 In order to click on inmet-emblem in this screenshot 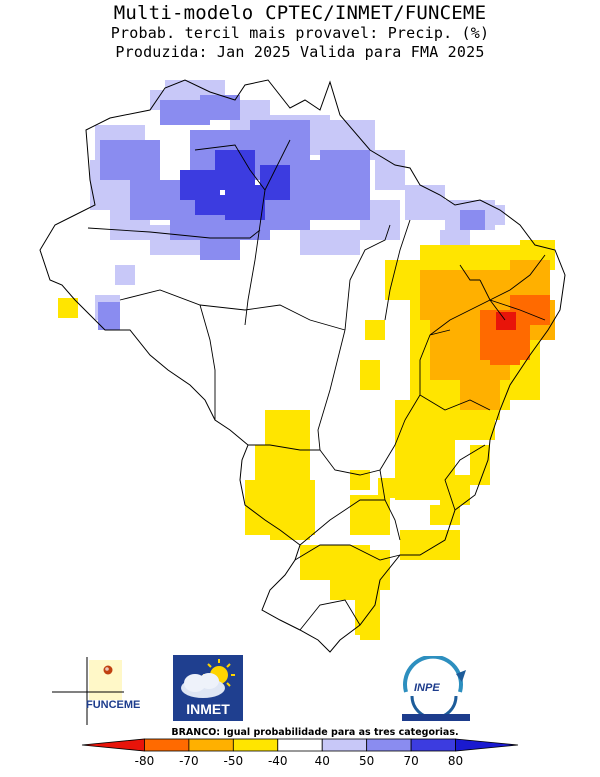, I will do `click(208, 688)`.